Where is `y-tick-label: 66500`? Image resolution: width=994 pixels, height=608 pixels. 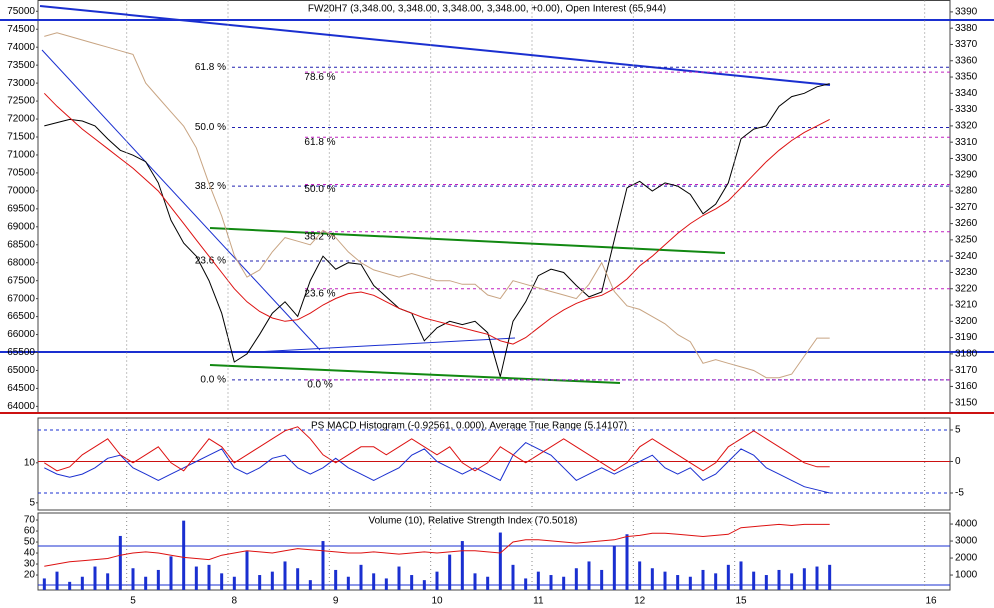
y-tick-label: 66500 is located at coordinates (21, 316).